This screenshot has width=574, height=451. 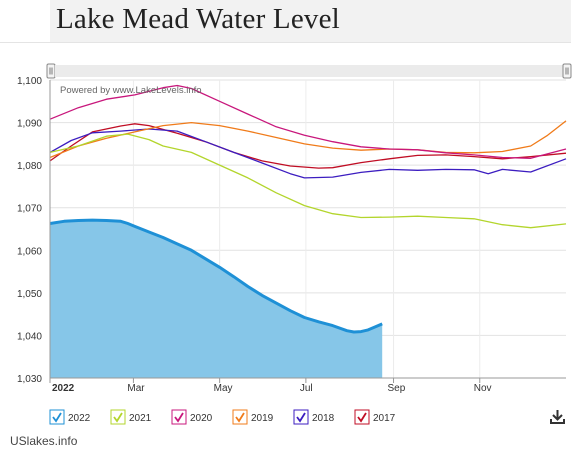 I want to click on footer-source: USlakes.info, so click(x=44, y=441).